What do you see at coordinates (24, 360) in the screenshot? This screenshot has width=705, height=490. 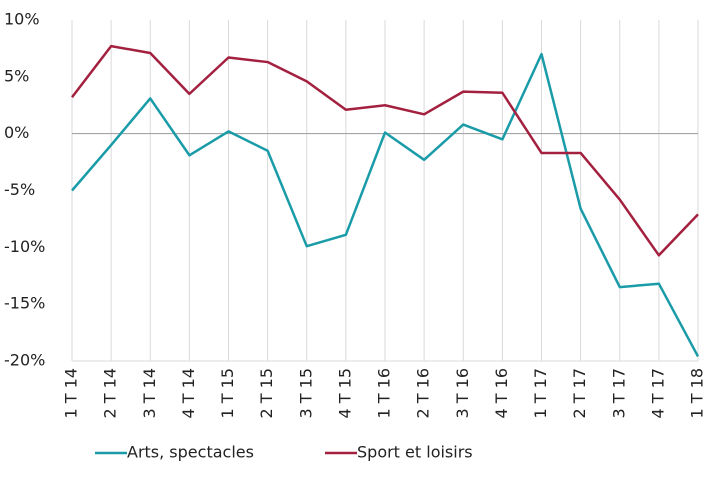 I see `y-tick-label: -20%` at bounding box center [24, 360].